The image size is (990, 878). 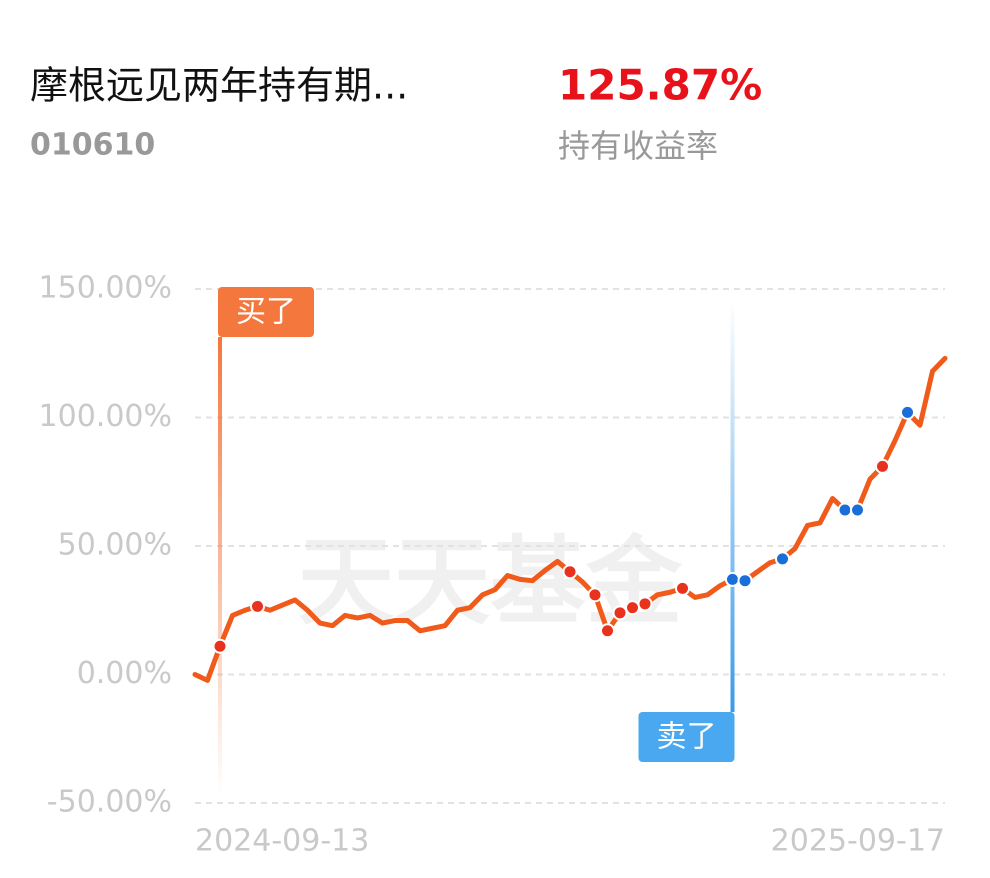 I want to click on y-tick-label: 0.00%, so click(x=124, y=673).